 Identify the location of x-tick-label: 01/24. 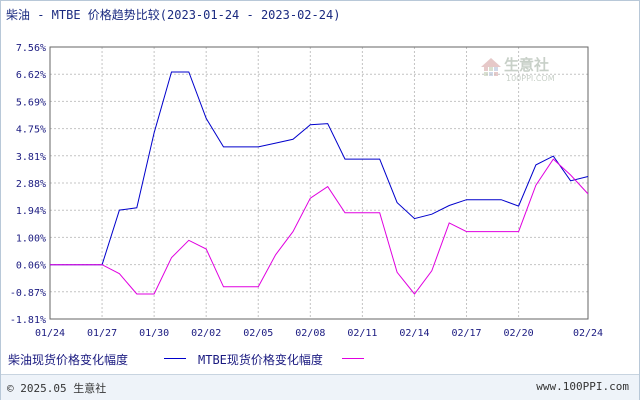
(50, 333).